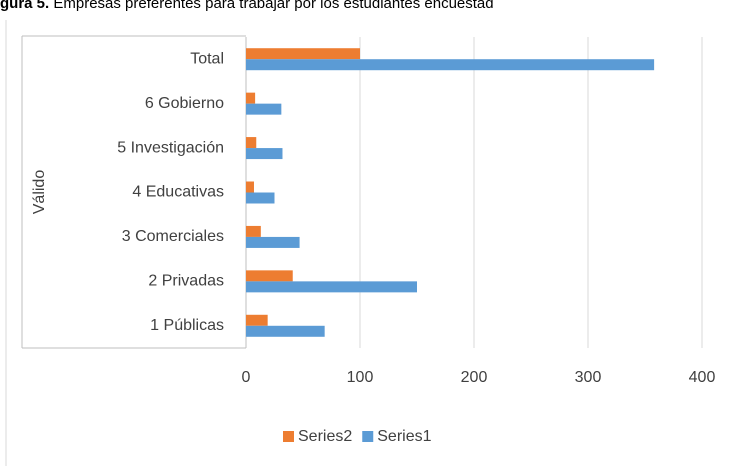  Describe the element at coordinates (170, 147) in the screenshot. I see `y-tick-label: 5 Investigación` at that location.